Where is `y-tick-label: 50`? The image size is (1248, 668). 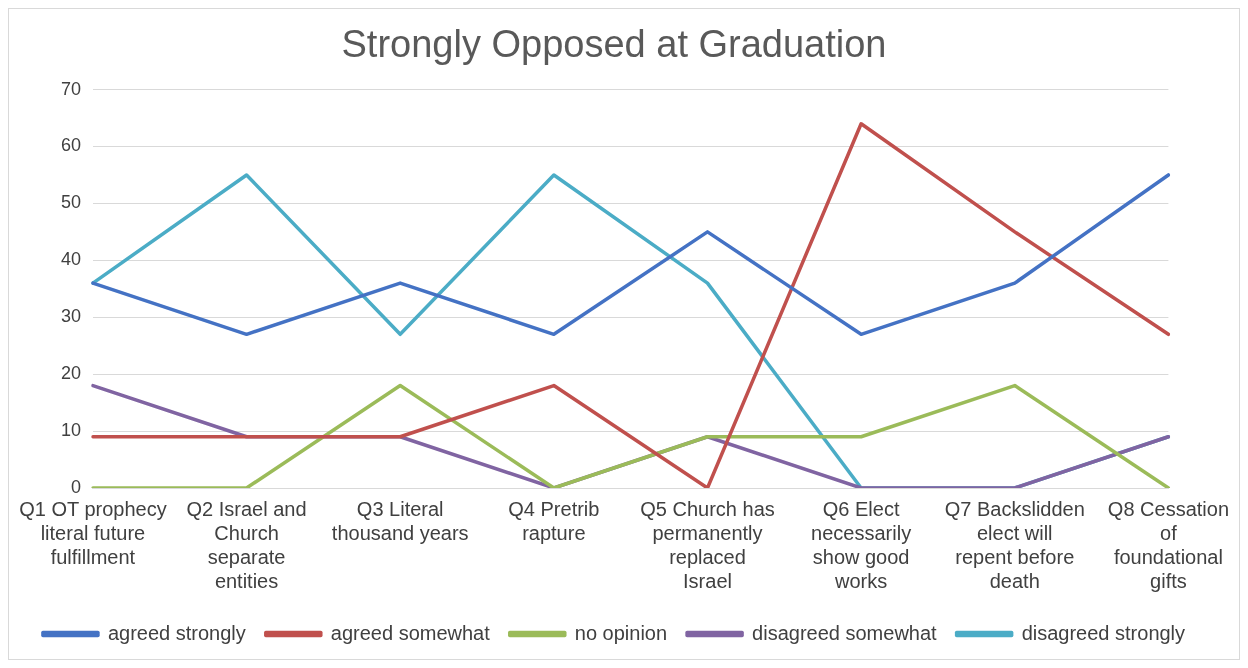 y-tick-label: 50 is located at coordinates (70, 202).